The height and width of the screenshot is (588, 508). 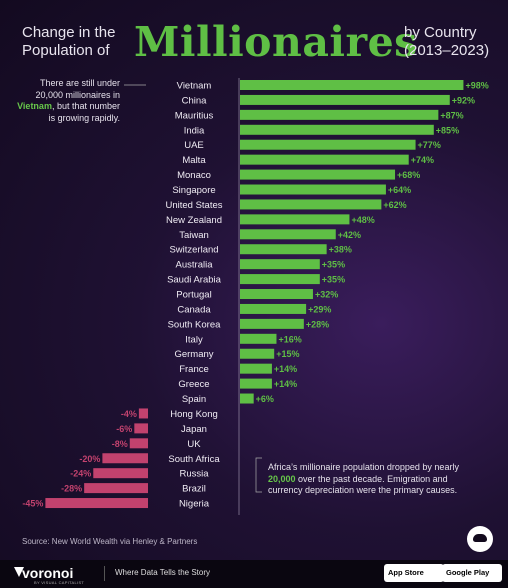 I want to click on bar-value-label: +68%, so click(x=408, y=175).